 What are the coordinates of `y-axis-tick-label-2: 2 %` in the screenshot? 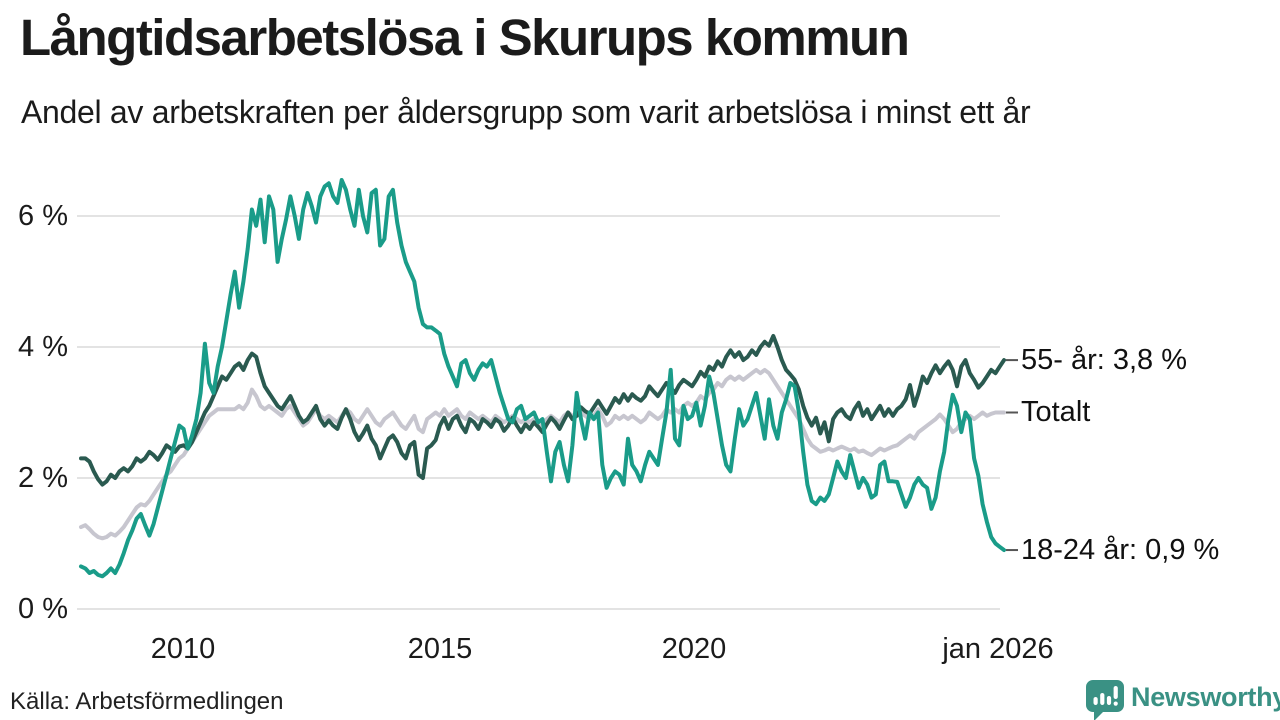 It's located at (43, 478).